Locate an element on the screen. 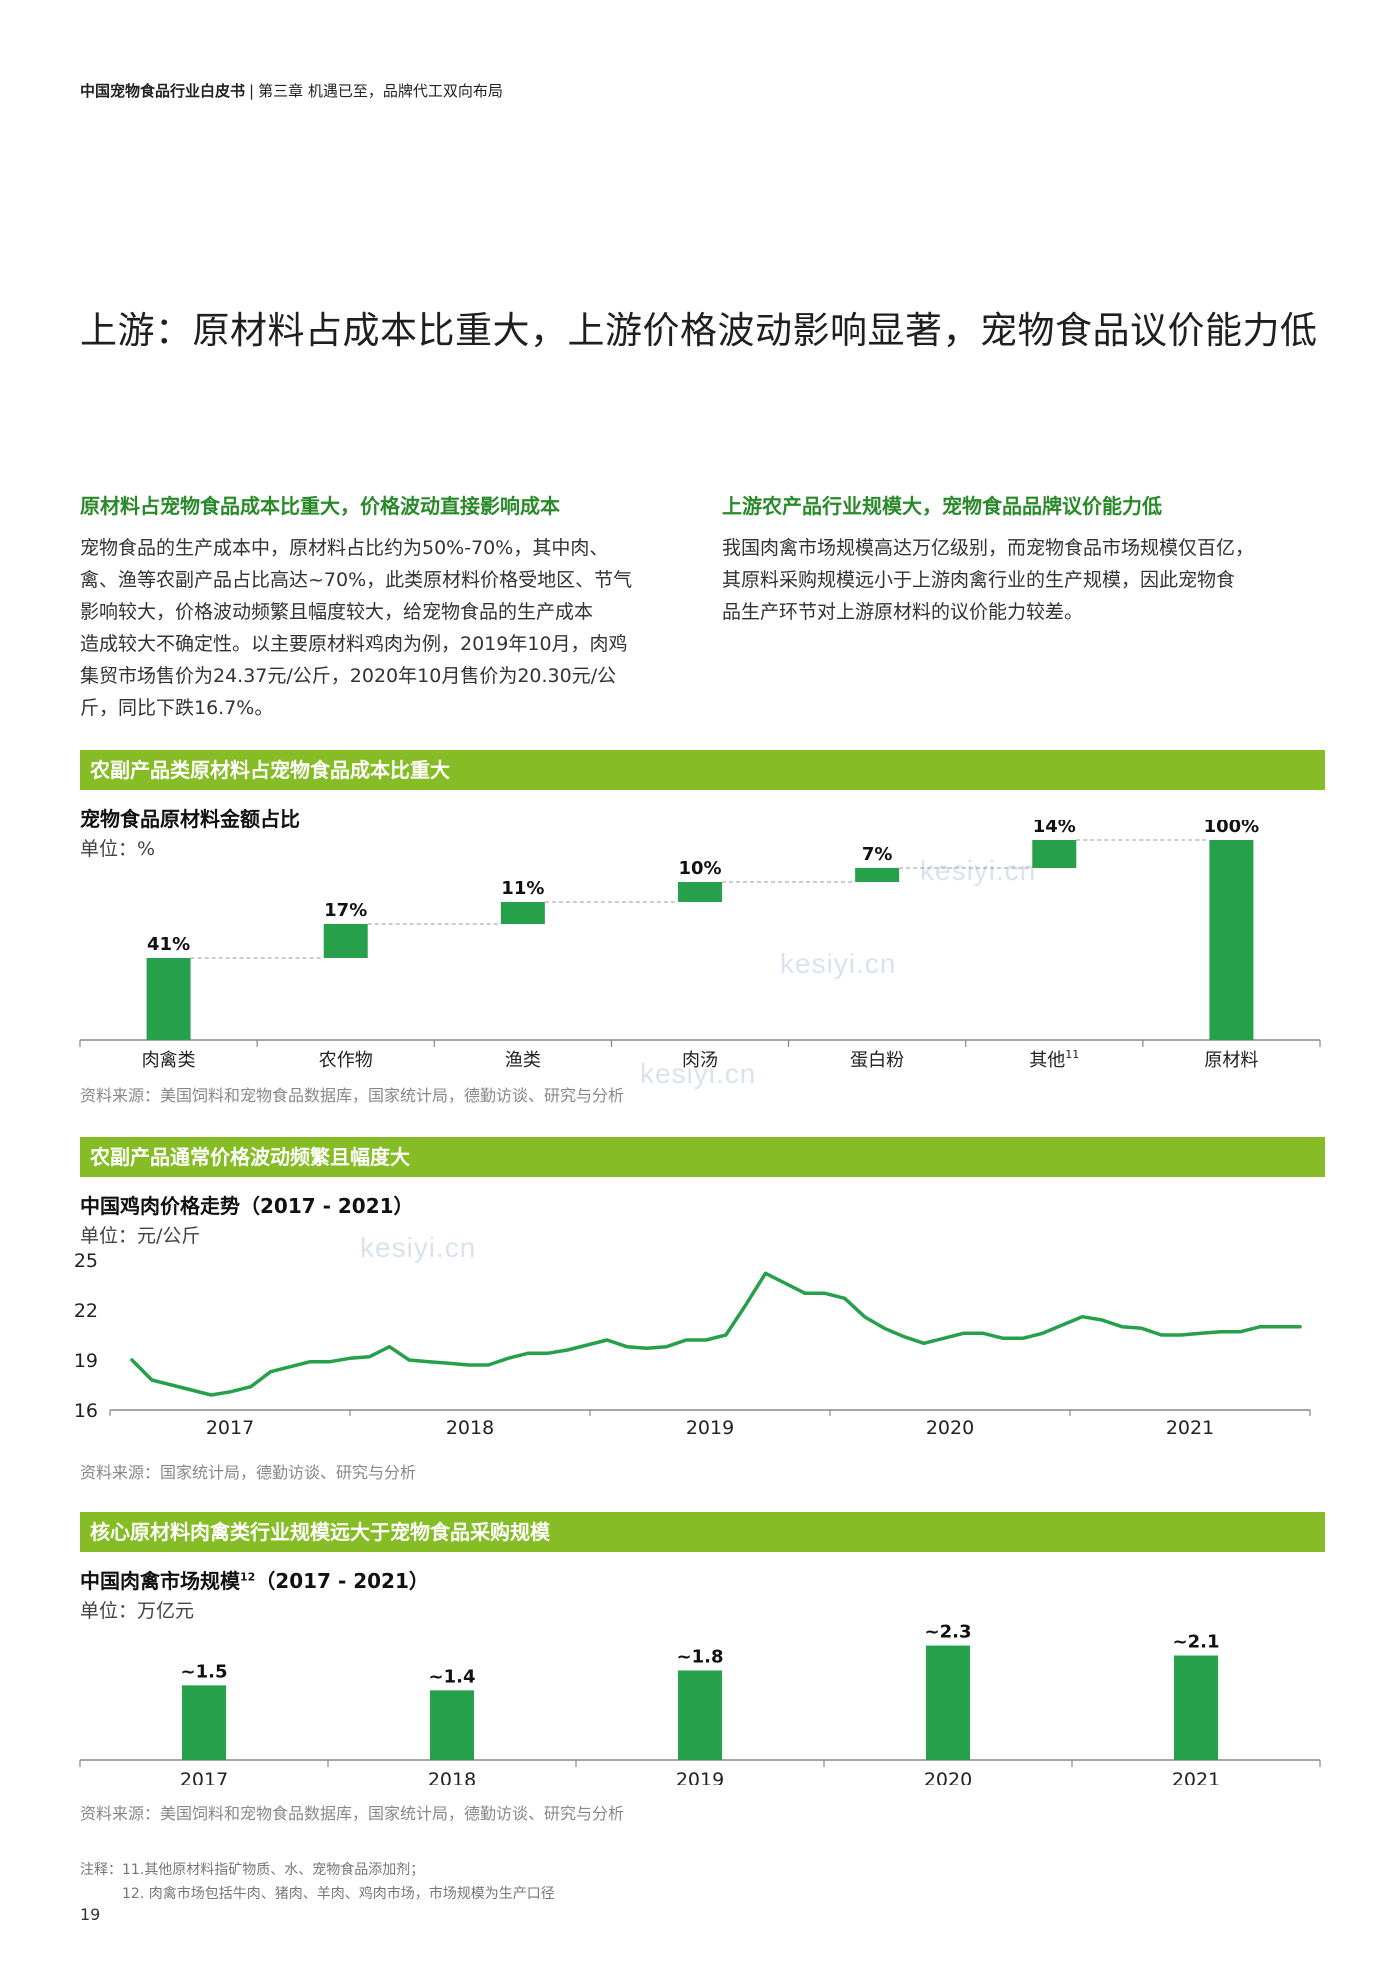 Image resolution: width=1400 pixels, height=1980 pixels. category-footnote-ref: 11 is located at coordinates (1072, 1054).